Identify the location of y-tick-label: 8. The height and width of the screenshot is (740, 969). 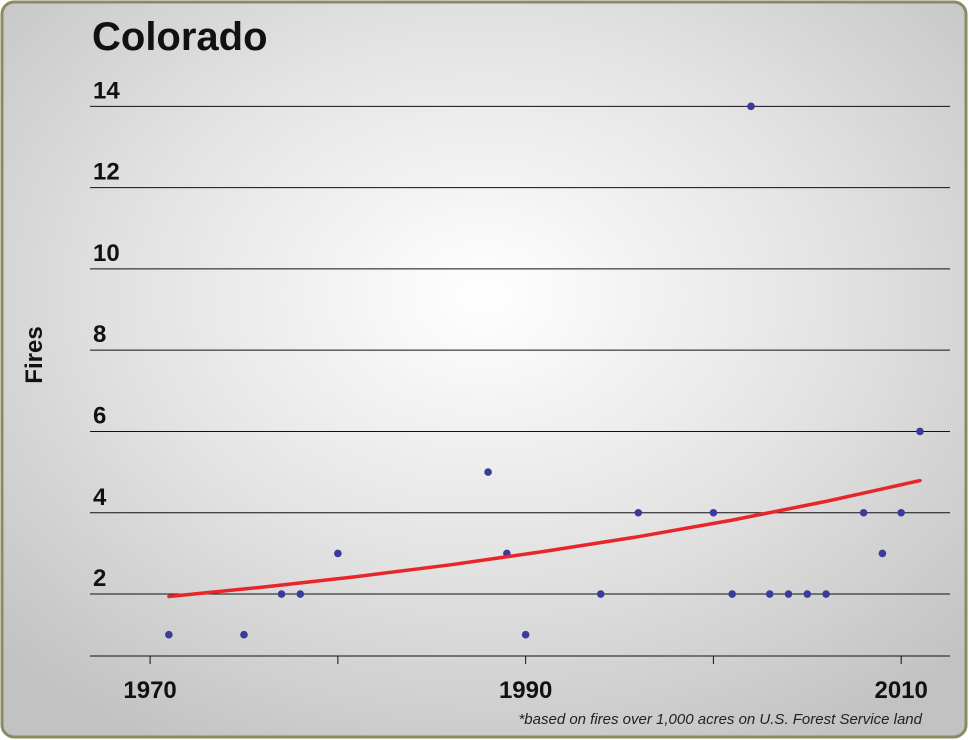
(99, 334).